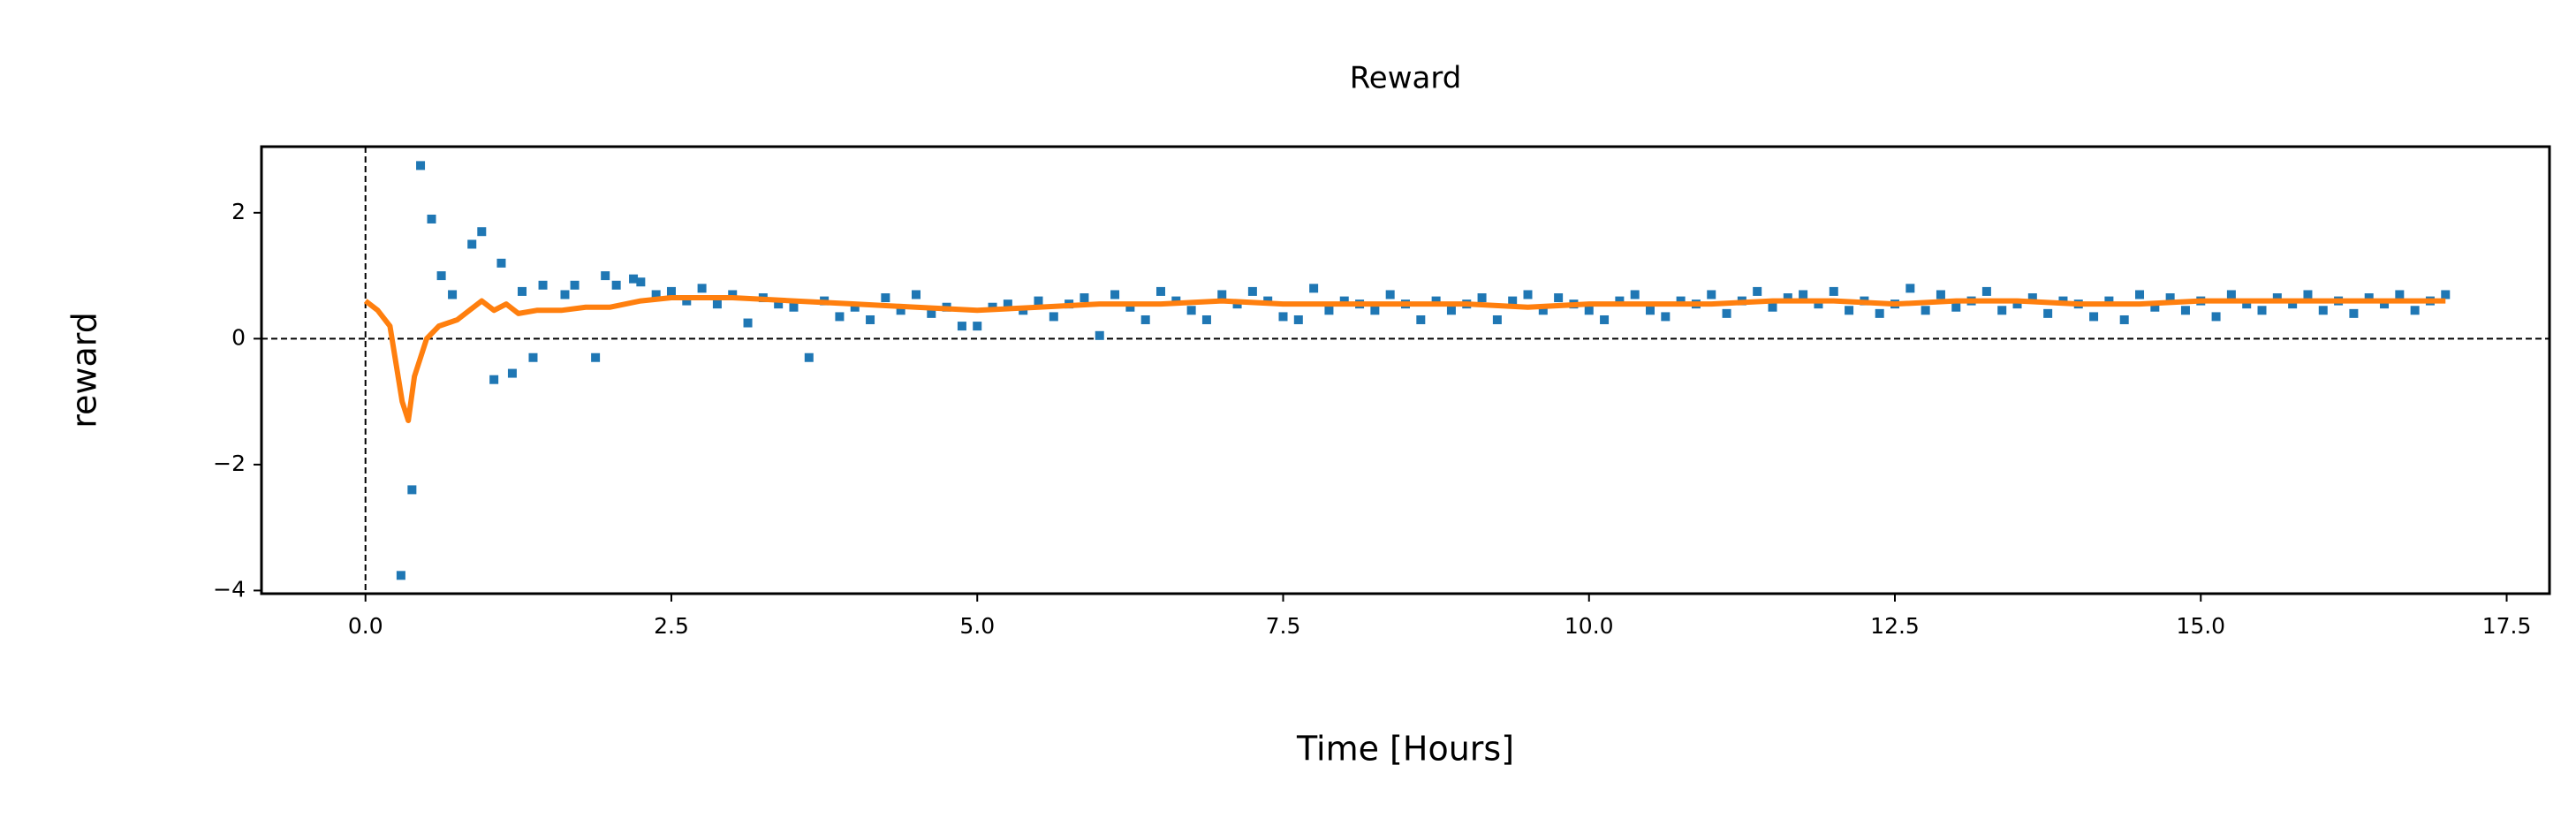  I want to click on x-tick-label: 0.0, so click(366, 626).